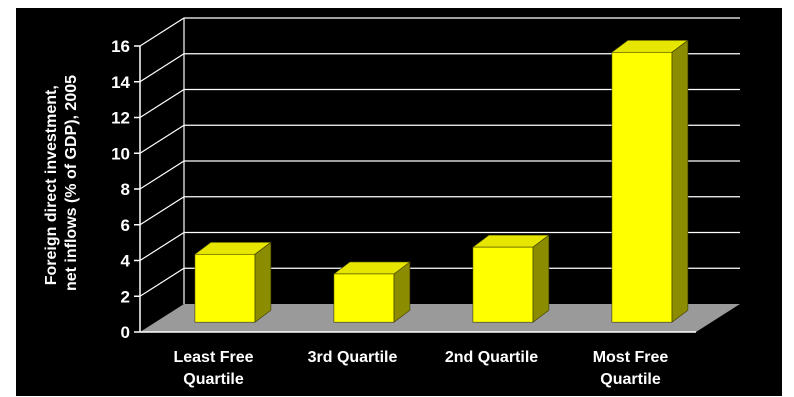 The height and width of the screenshot is (397, 794). What do you see at coordinates (631, 368) in the screenshot?
I see `x-tick-label: Most Free Quartile` at bounding box center [631, 368].